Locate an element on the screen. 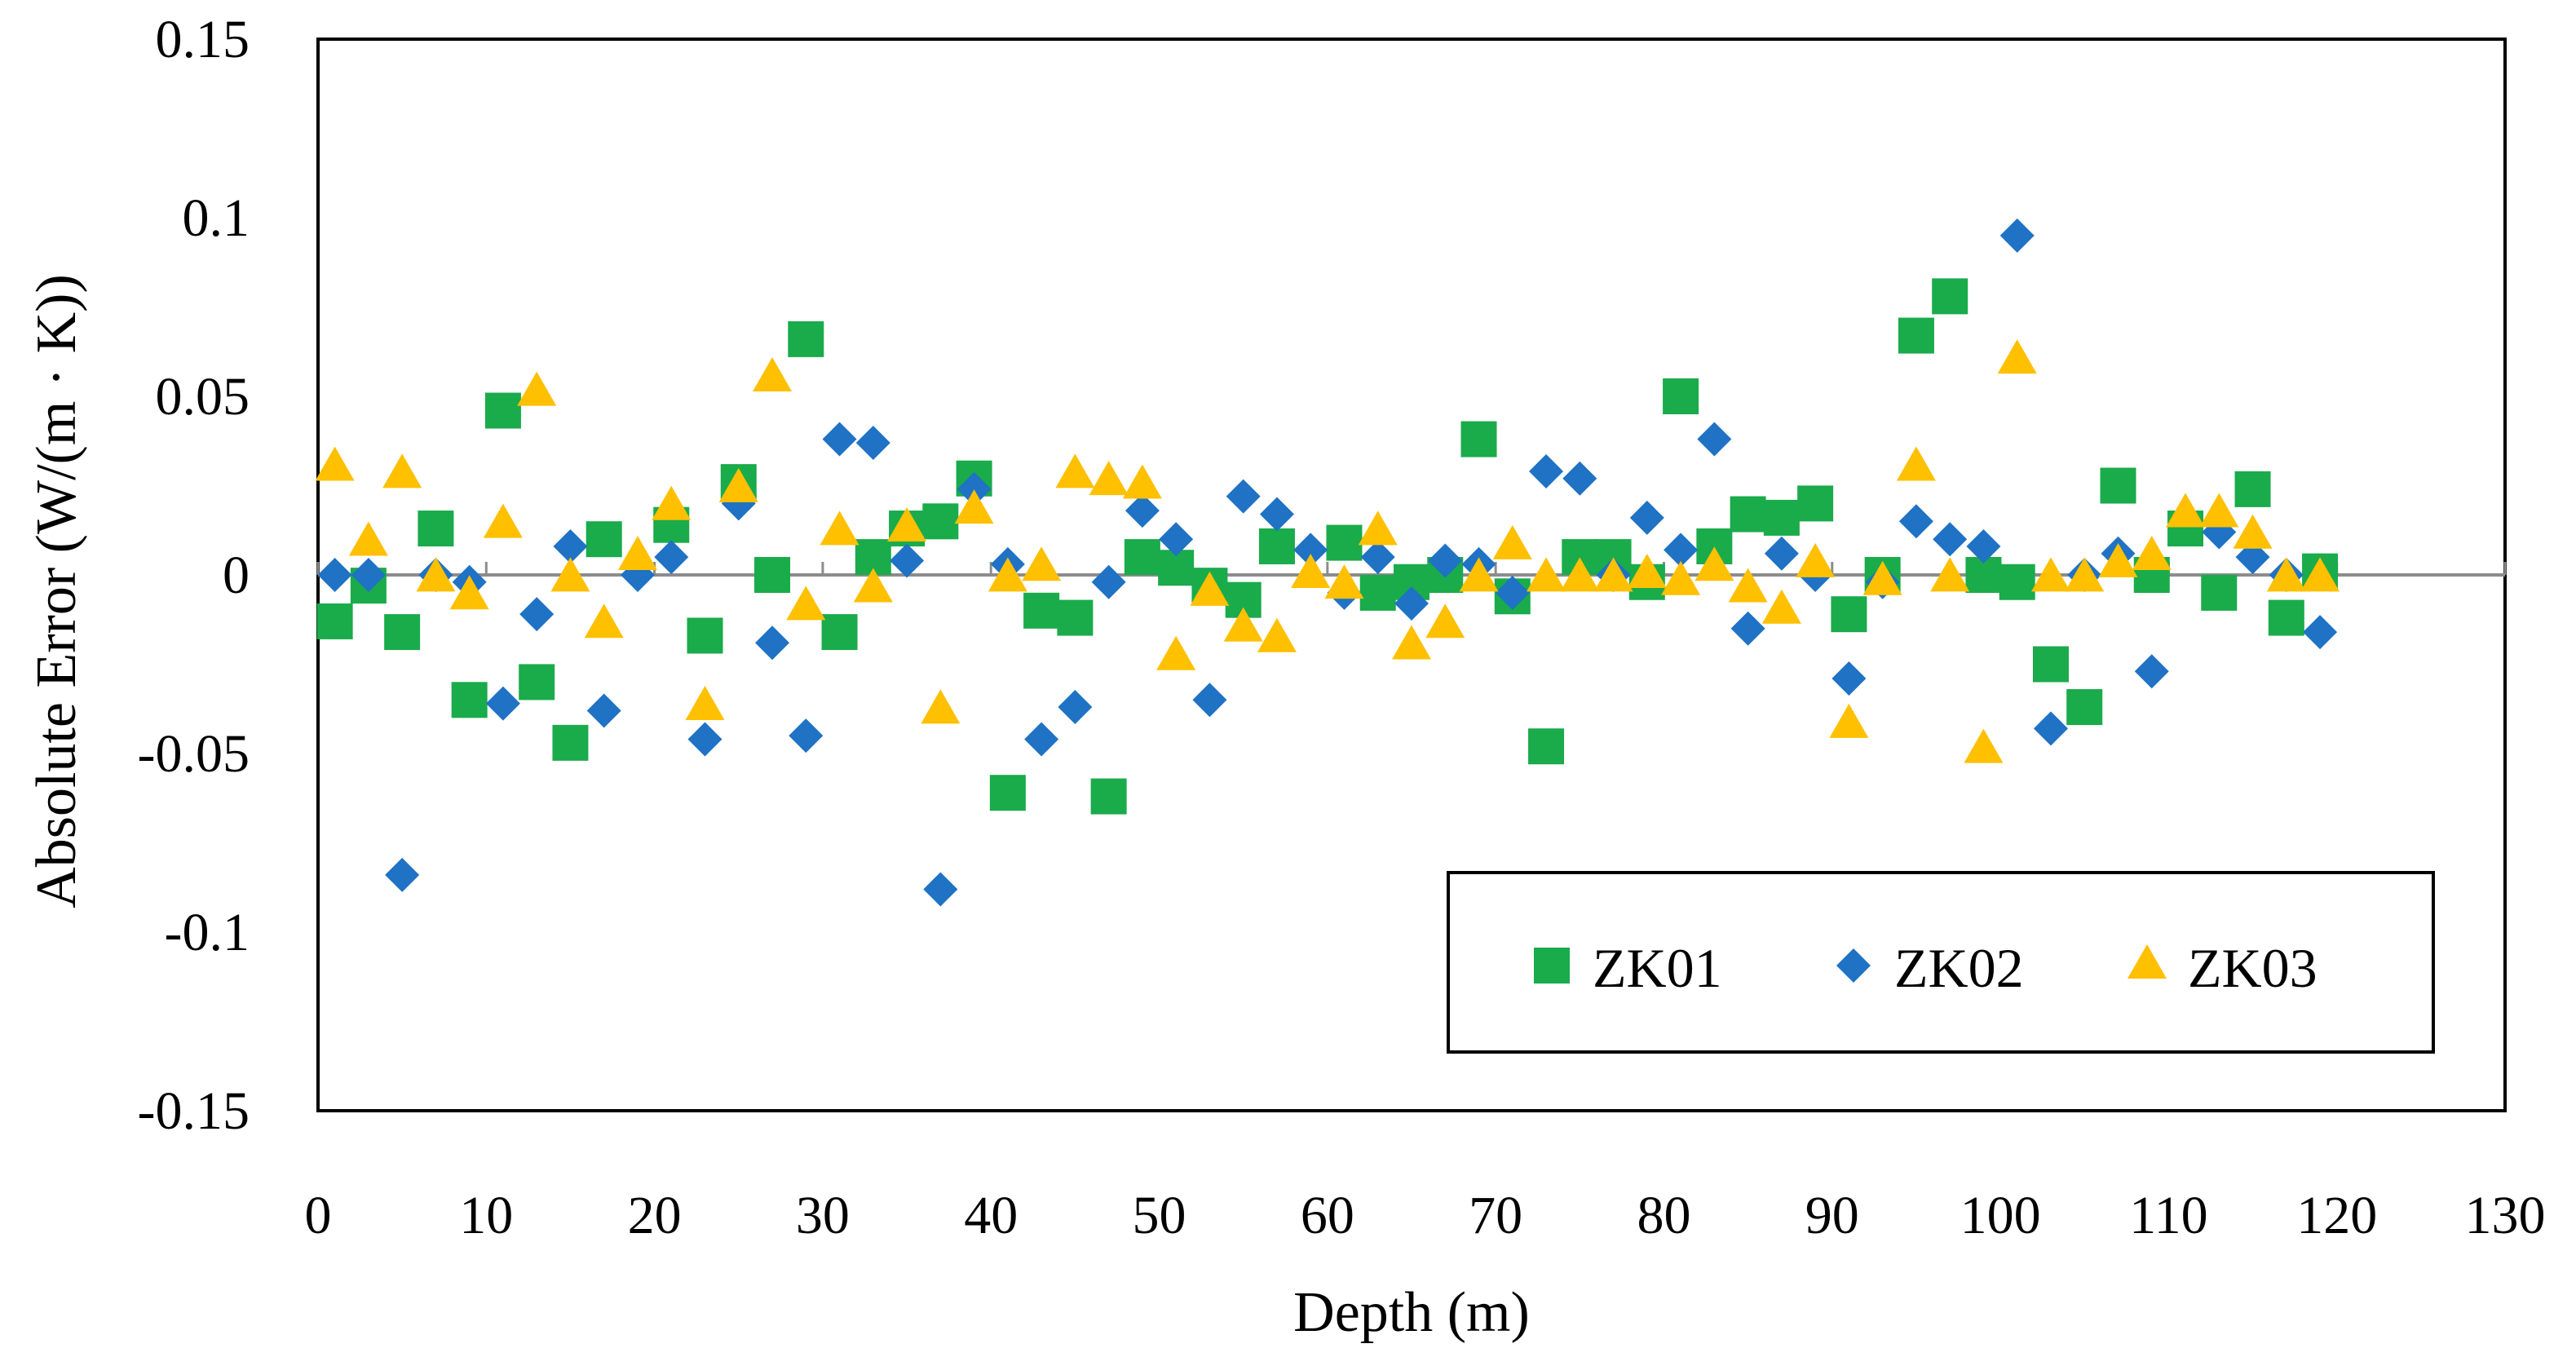 This screenshot has height=1357, width=2576. y-tick-label: 0.05 is located at coordinates (203, 397).